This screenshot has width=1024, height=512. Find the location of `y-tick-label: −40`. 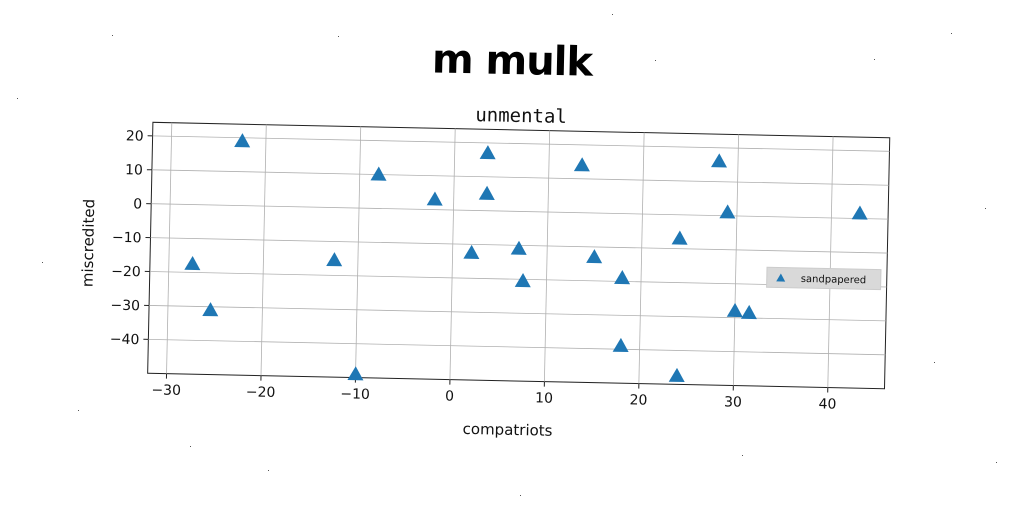

y-tick-label: −40 is located at coordinates (125, 340).